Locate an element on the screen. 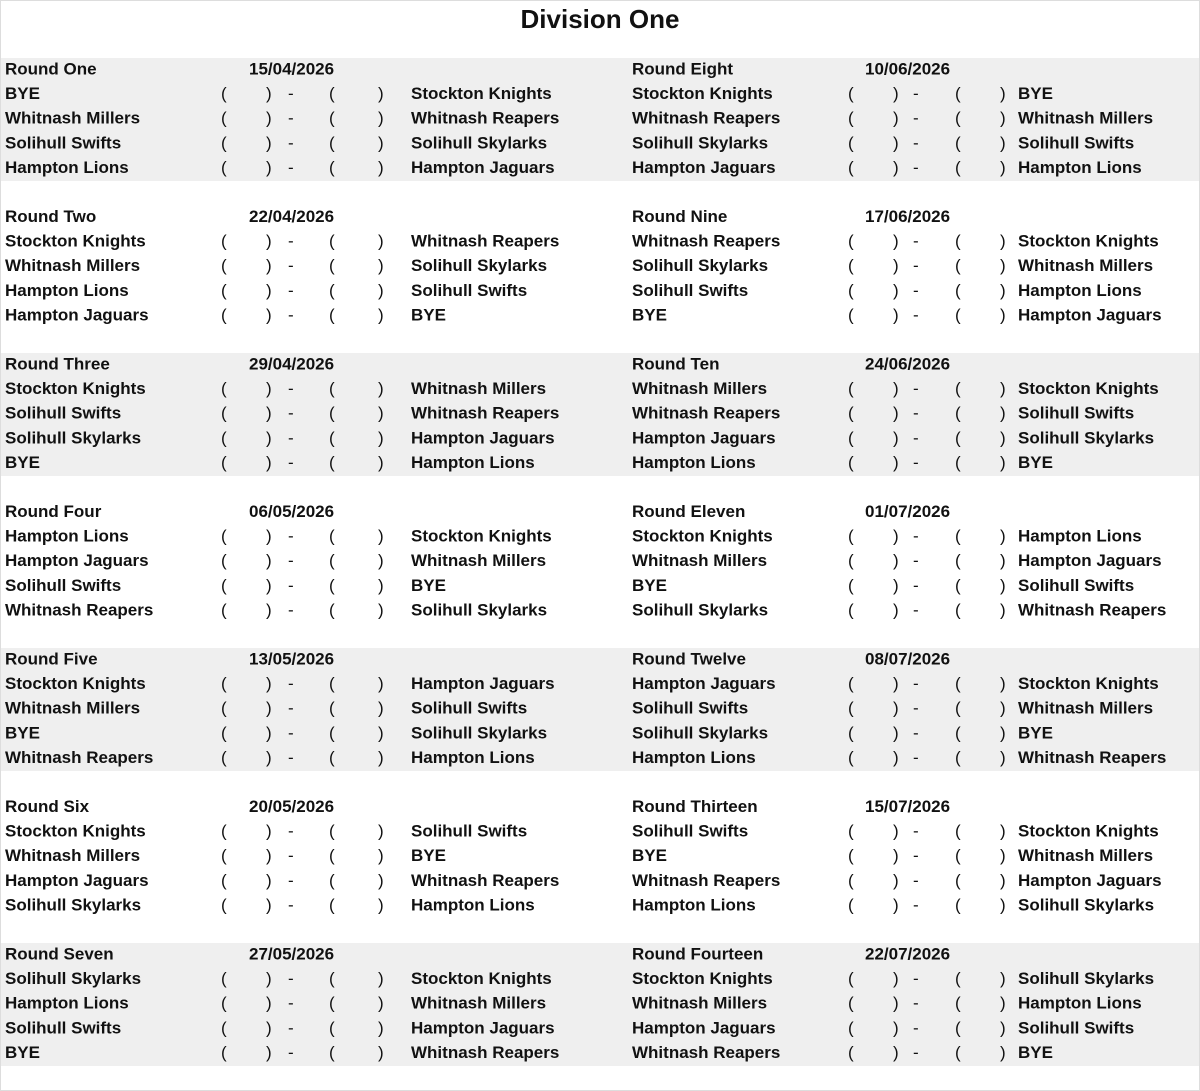 Image resolution: width=1200 pixels, height=1091 pixels. round-date: 22/04/2026 is located at coordinates (291, 216).